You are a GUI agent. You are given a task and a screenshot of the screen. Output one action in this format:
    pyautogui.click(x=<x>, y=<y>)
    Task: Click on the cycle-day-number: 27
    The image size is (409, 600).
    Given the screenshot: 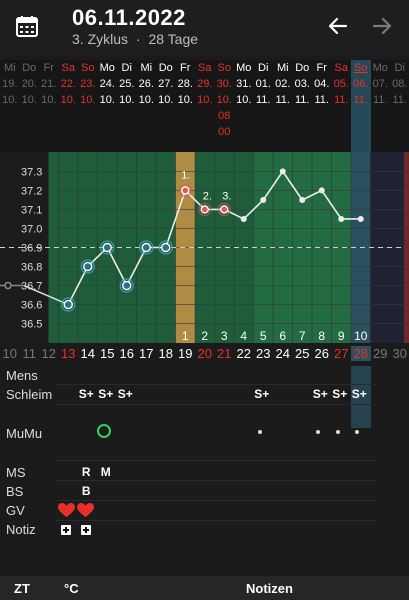 What is the action you would take?
    pyautogui.click(x=341, y=353)
    